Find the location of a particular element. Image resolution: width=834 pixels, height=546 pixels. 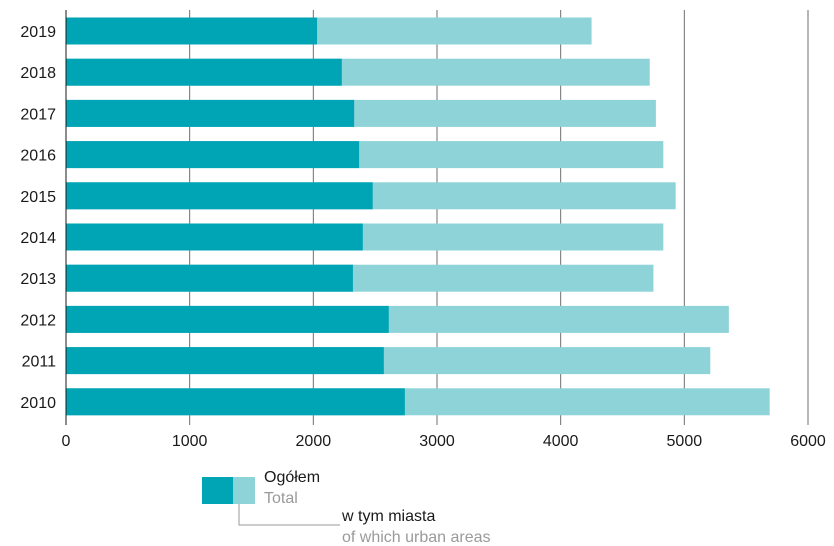

legend-swatch-total is located at coordinates (217, 490).